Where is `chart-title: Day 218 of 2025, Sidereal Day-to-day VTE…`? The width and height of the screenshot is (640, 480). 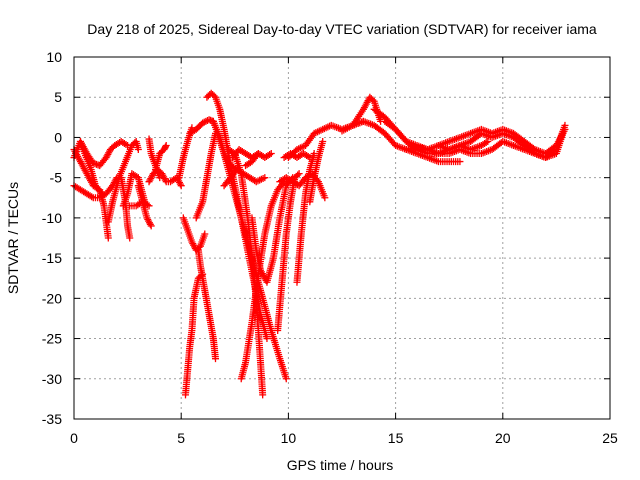 chart-title: Day 218 of 2025, Sidereal Day-to-day VTE… is located at coordinates (342, 29).